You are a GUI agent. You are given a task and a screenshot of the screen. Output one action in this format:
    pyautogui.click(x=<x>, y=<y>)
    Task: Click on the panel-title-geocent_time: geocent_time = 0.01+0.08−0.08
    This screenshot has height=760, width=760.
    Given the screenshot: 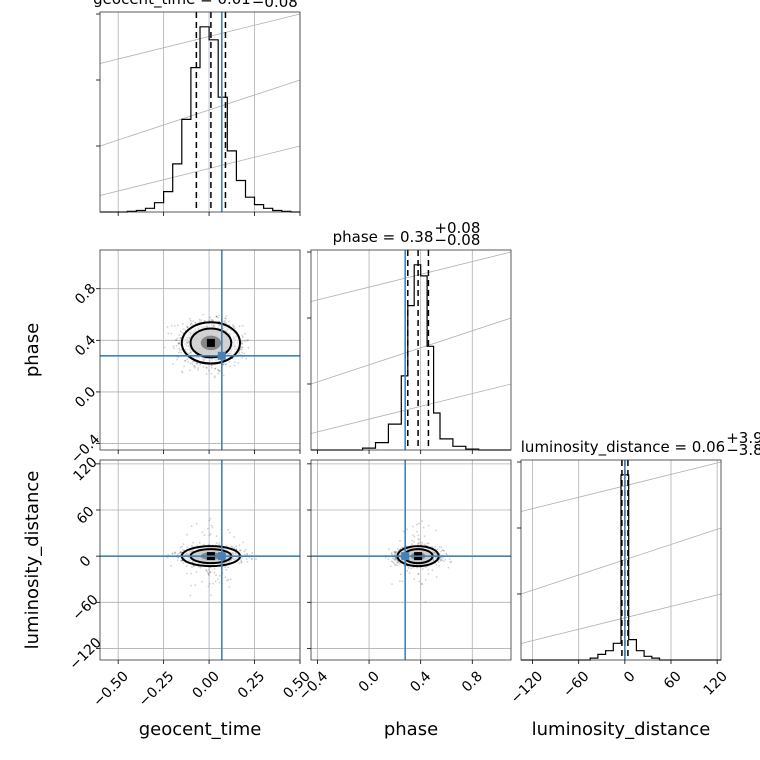 What is the action you would take?
    pyautogui.click(x=195, y=5)
    